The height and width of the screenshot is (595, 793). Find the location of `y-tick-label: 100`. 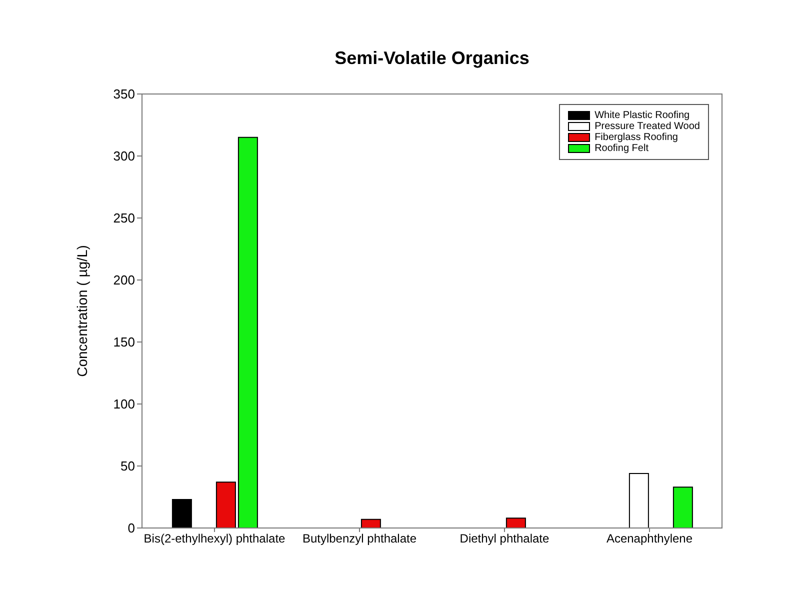

y-tick-label: 100 is located at coordinates (124, 404).